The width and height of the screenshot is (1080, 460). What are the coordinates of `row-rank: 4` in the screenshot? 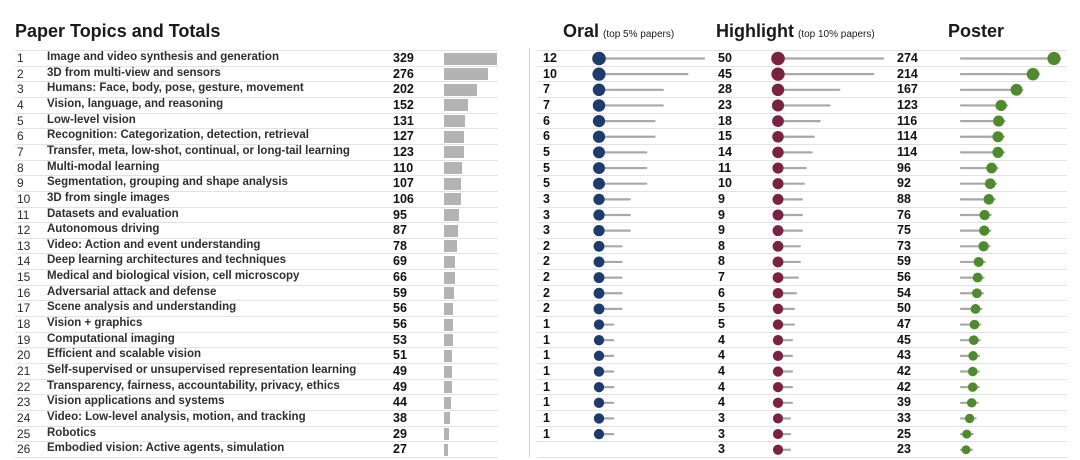 It's located at (20, 104).